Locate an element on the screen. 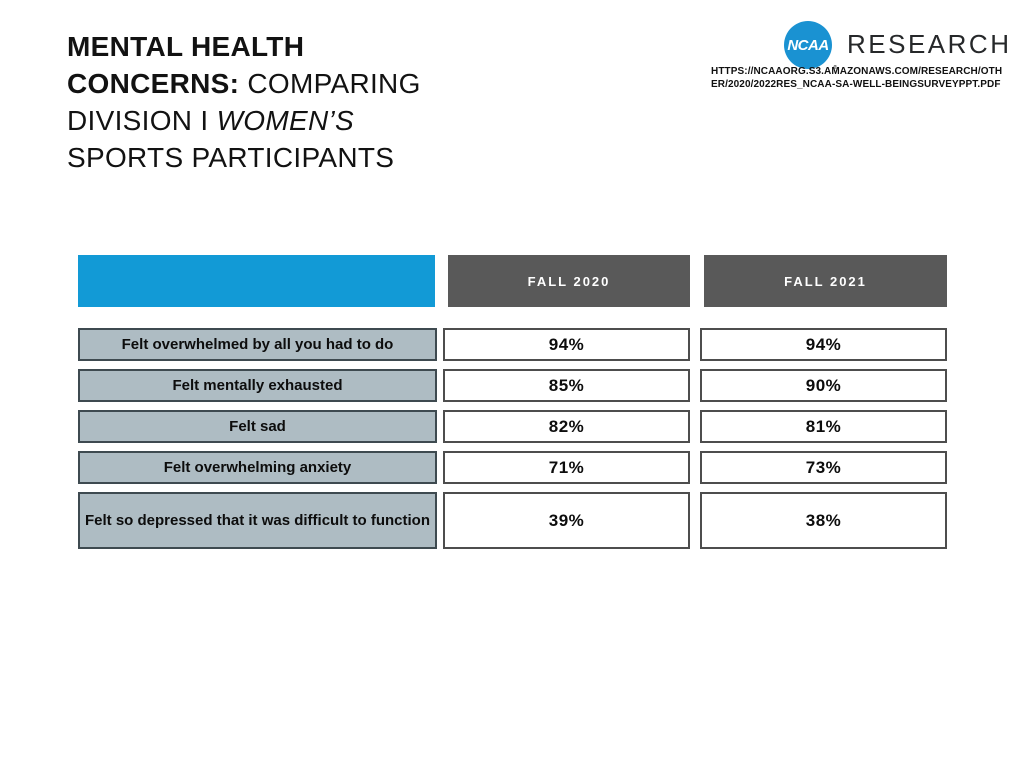 The image size is (1024, 768). table-row: Felt mentally exhausted 85% 90% is located at coordinates (512, 385).